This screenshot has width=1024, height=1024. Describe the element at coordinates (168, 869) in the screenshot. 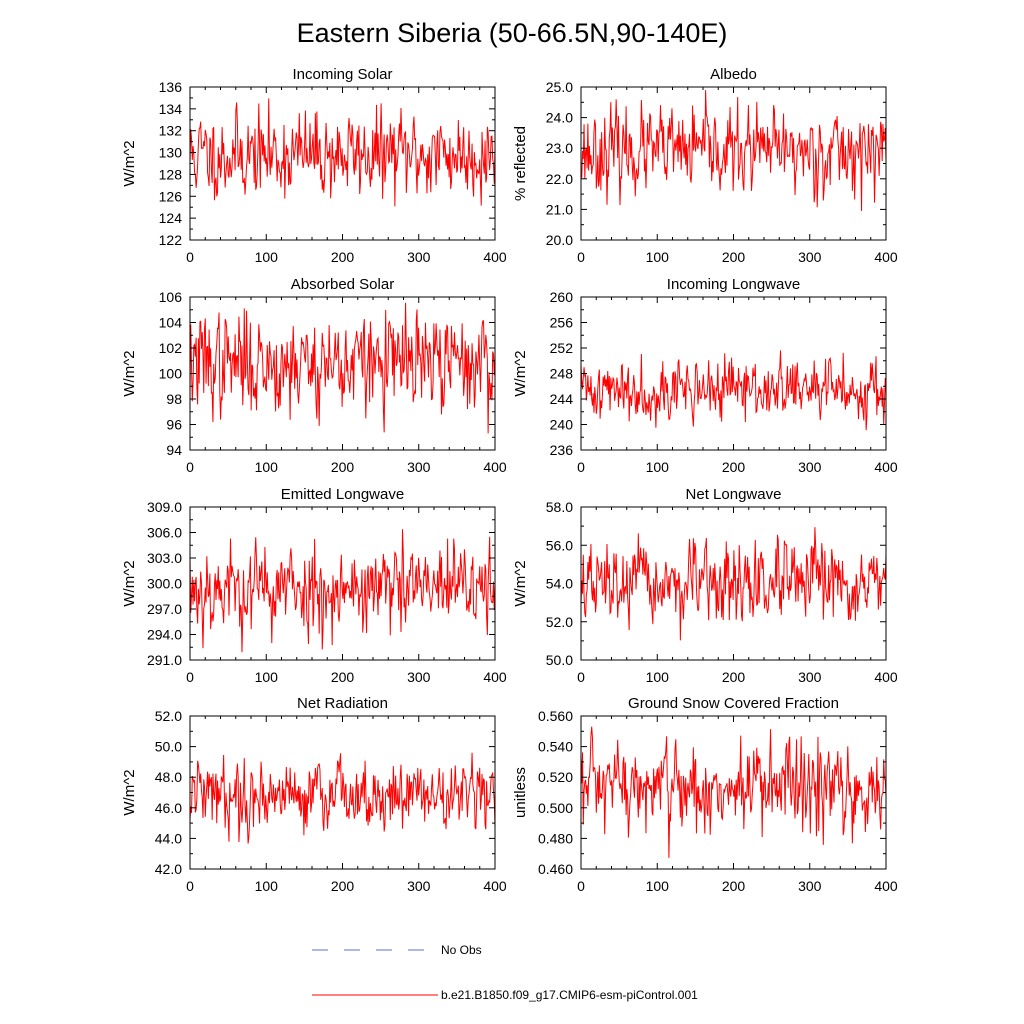

I see `y-tick-label: 42.0` at that location.